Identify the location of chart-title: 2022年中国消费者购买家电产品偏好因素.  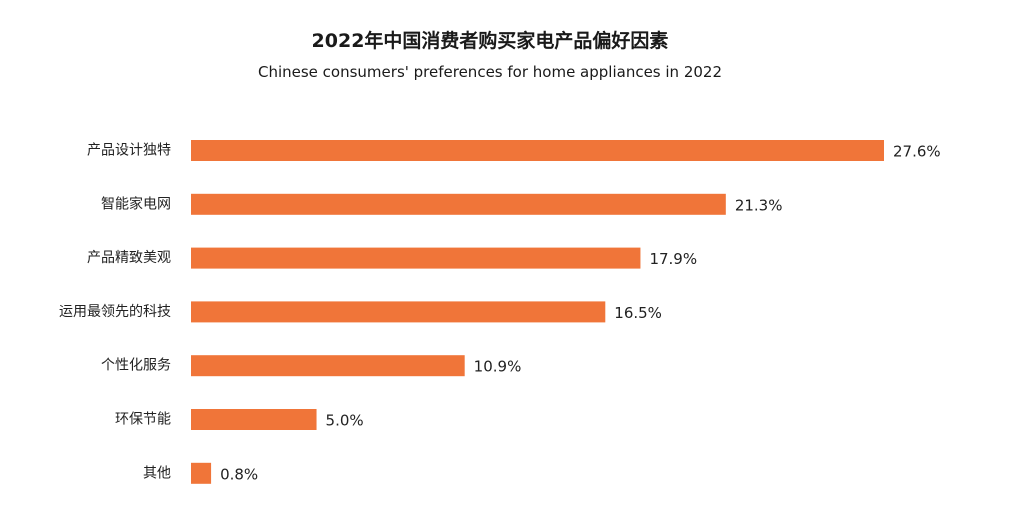
(490, 41).